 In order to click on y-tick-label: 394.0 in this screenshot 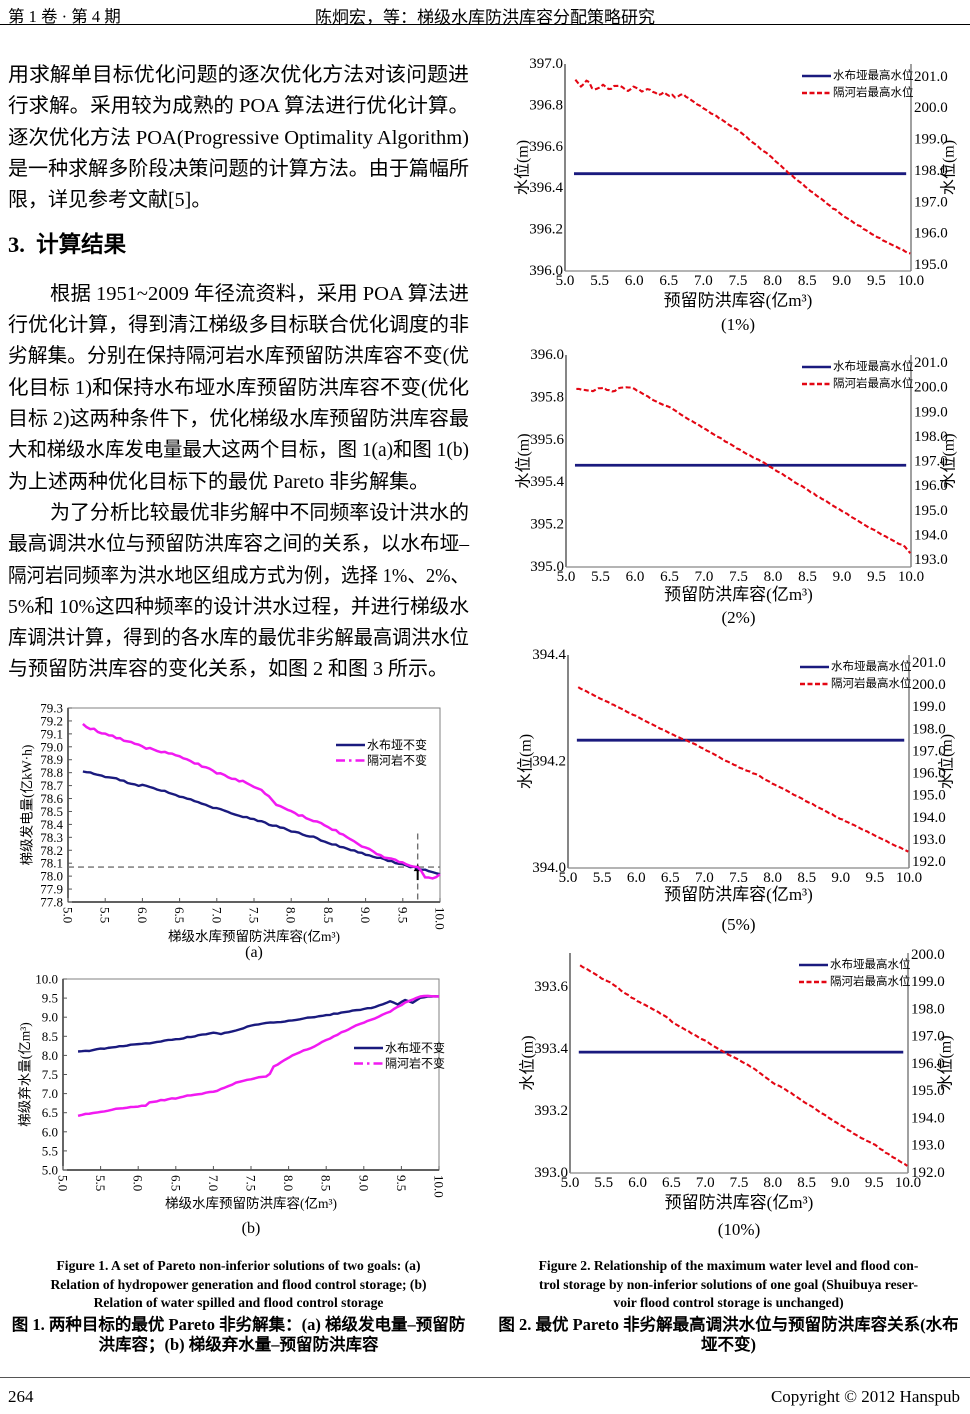, I will do `click(549, 868)`.